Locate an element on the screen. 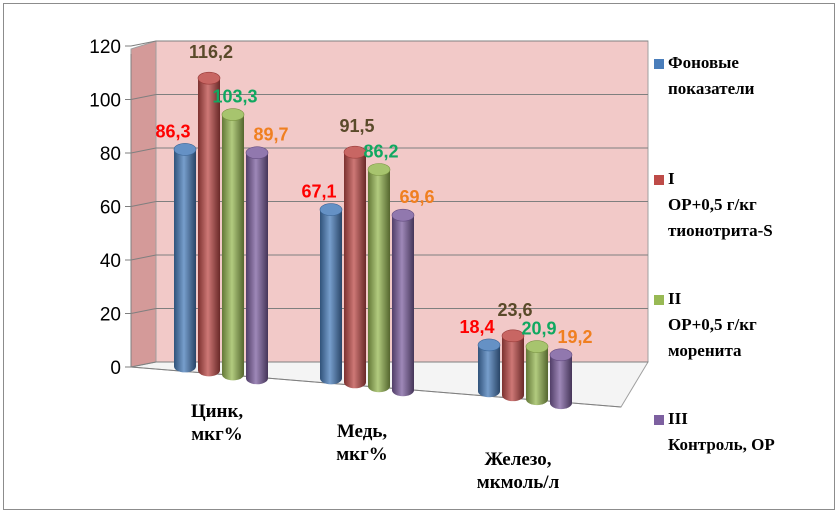  data-label: 69,6 is located at coordinates (416, 197).